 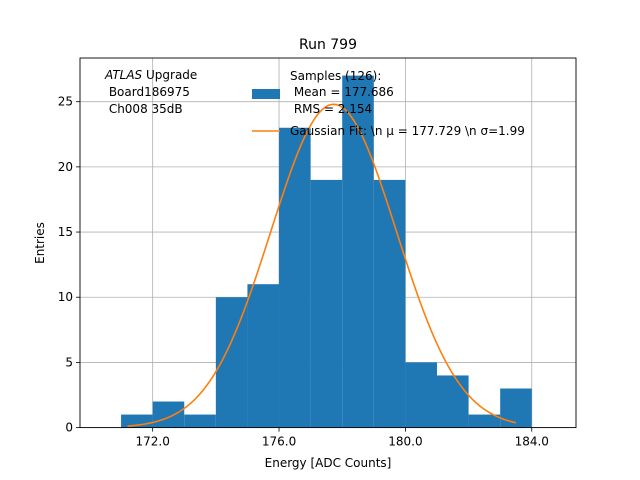 What do you see at coordinates (65, 102) in the screenshot?
I see `y-tick-label-5: 25` at bounding box center [65, 102].